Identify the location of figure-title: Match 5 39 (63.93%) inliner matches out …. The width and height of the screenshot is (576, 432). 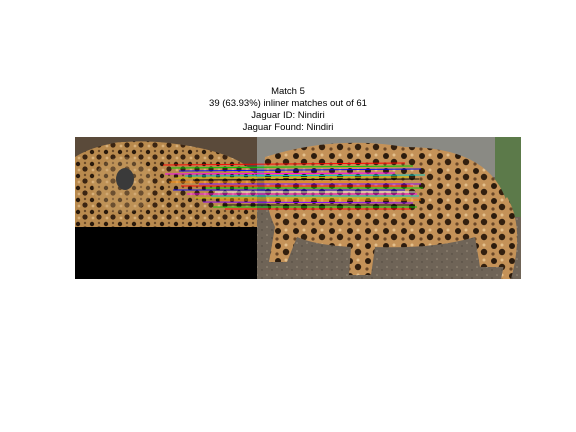
(288, 110).